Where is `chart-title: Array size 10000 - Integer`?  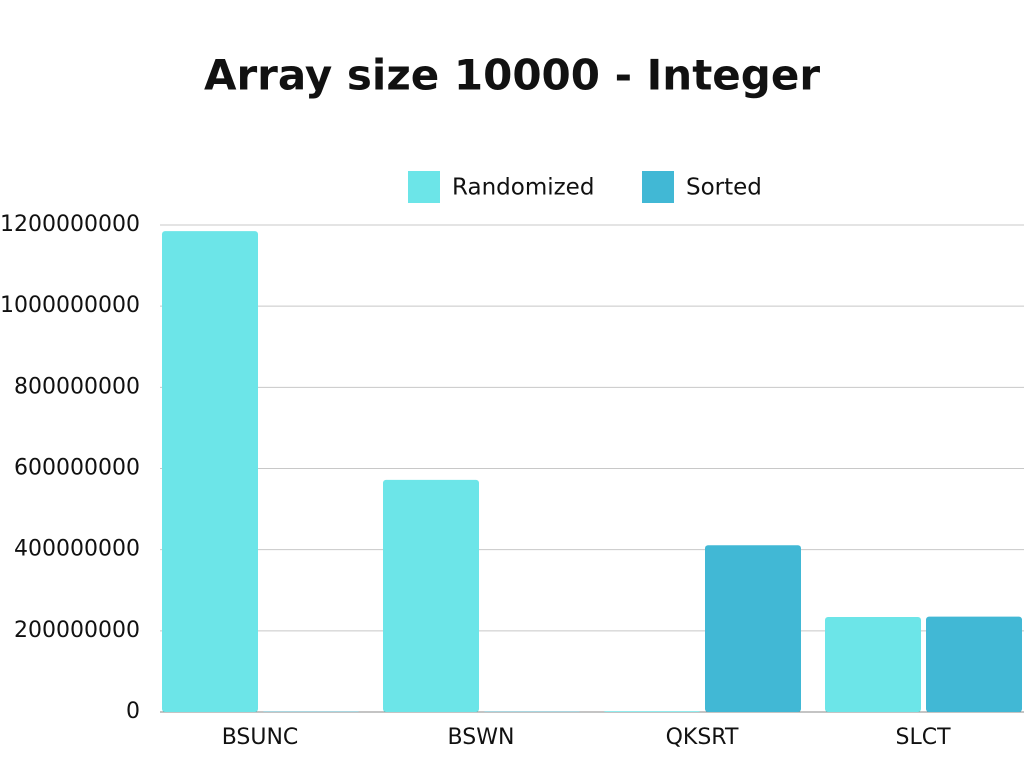
chart-title: Array size 10000 - Integer is located at coordinates (512, 75).